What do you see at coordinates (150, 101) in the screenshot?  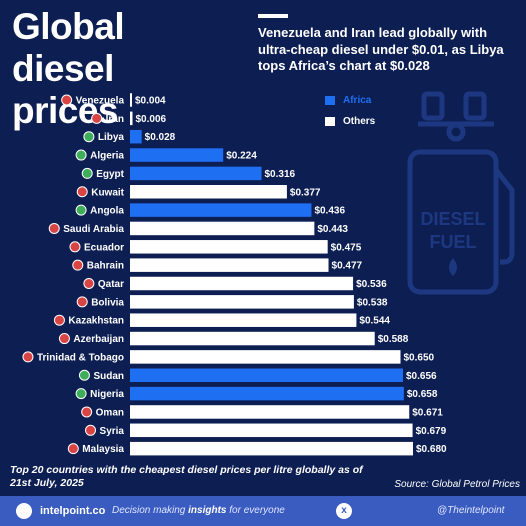 I see `data-label: $0.004` at bounding box center [150, 101].